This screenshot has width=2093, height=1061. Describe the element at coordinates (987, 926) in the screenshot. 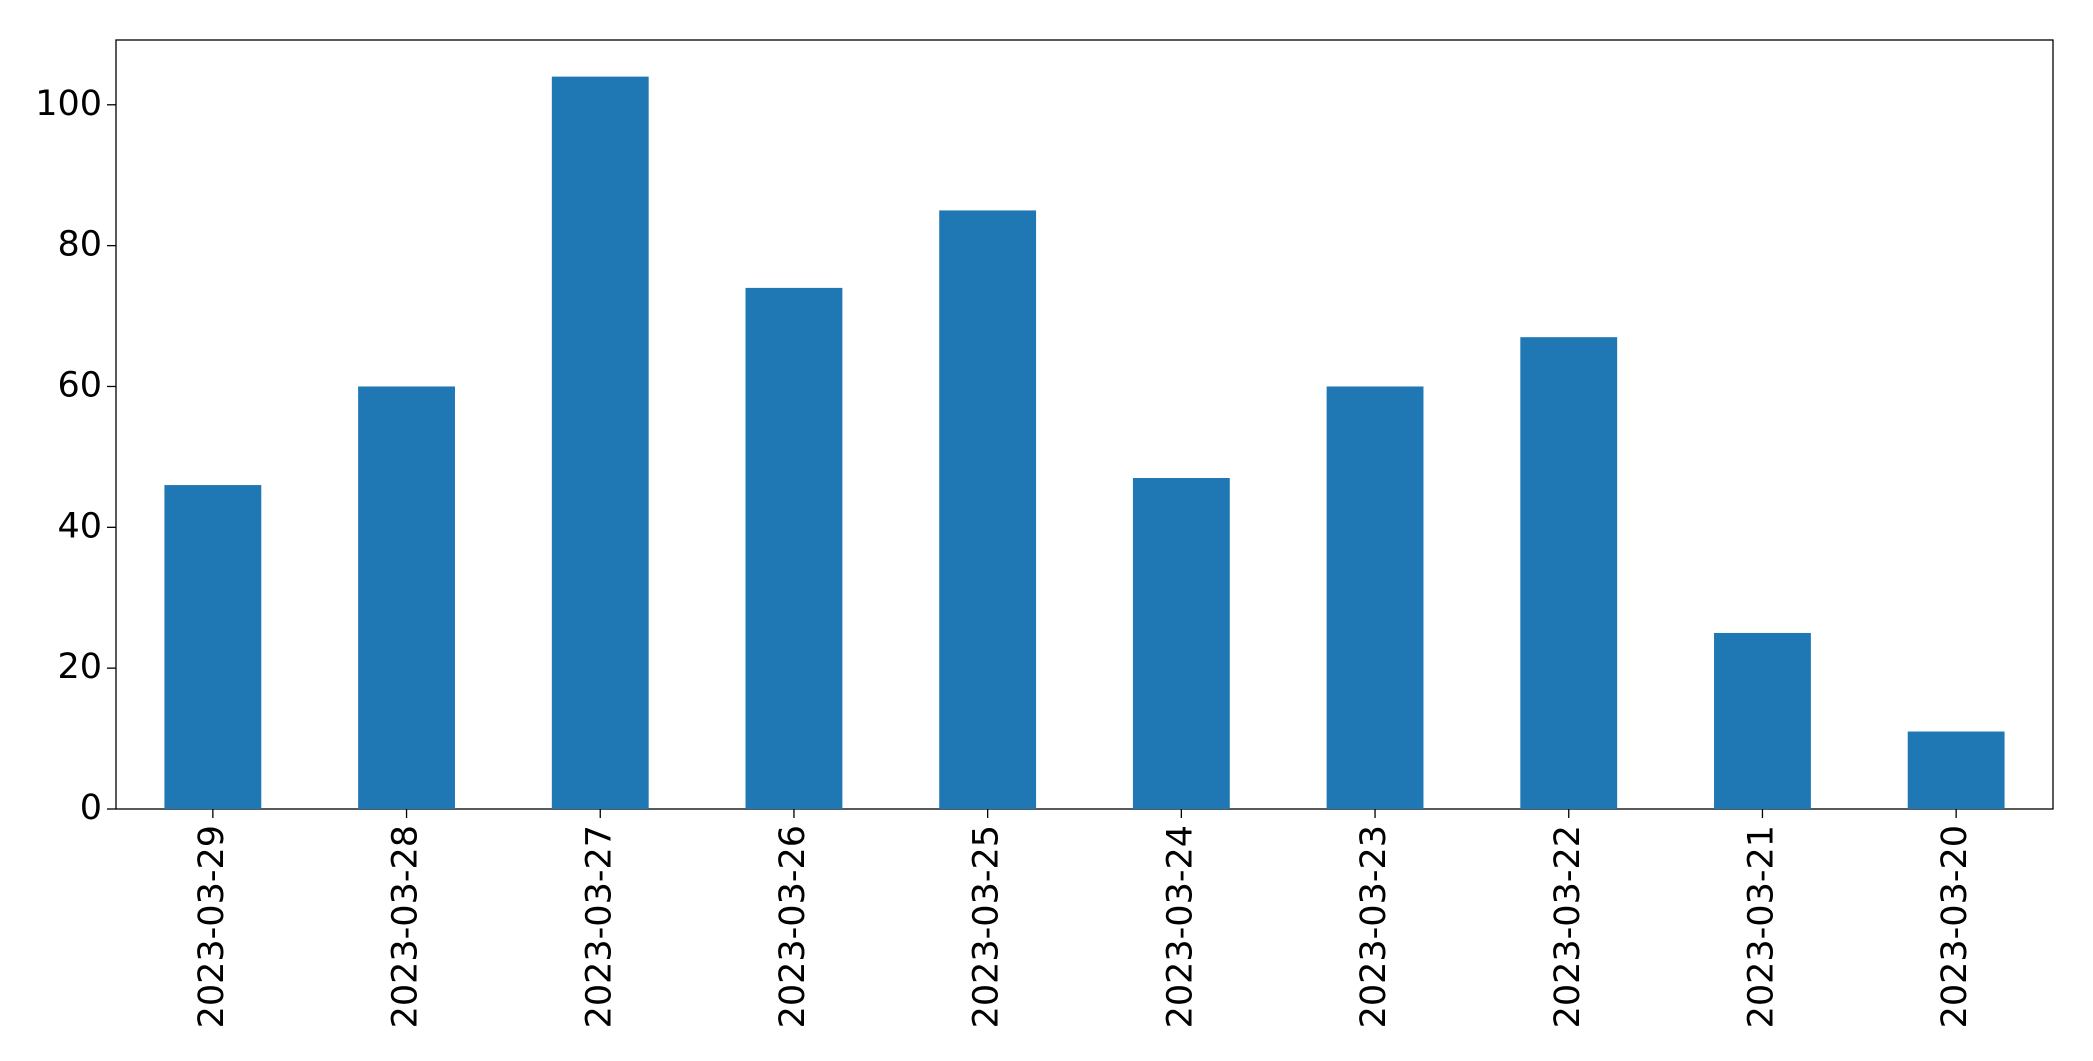

I see `x-tick-label: 2023-03-25` at that location.